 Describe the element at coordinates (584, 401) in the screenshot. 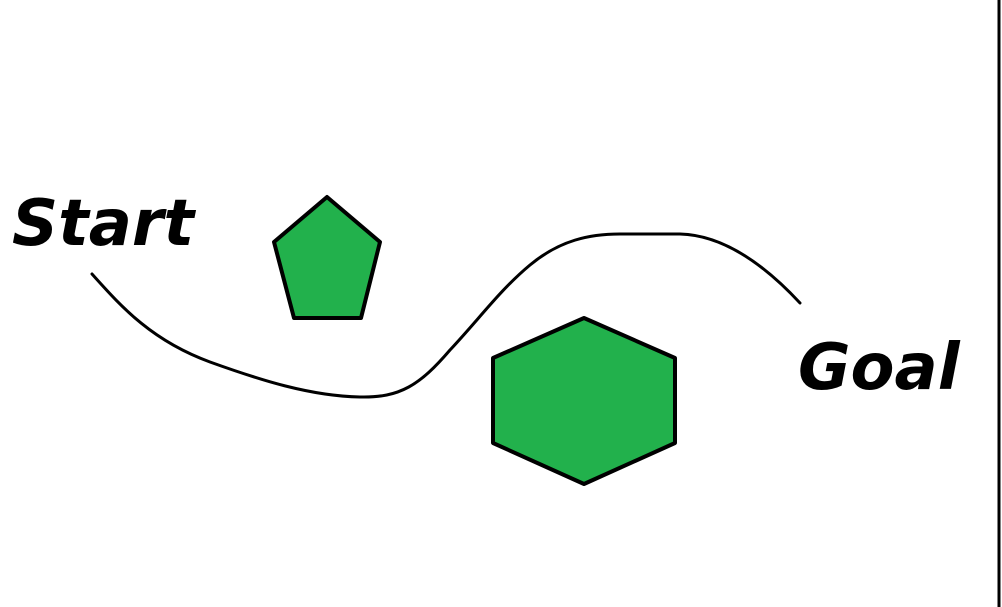

I see `hexagon-obstacle` at that location.